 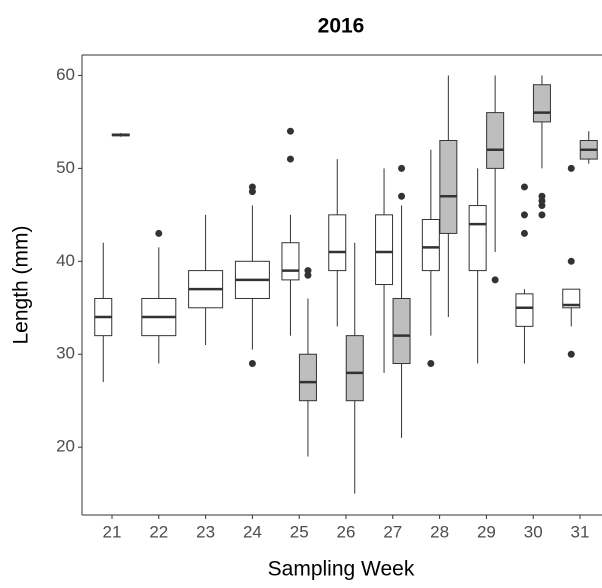 I want to click on x-tick-label: 21, so click(x=112, y=531).